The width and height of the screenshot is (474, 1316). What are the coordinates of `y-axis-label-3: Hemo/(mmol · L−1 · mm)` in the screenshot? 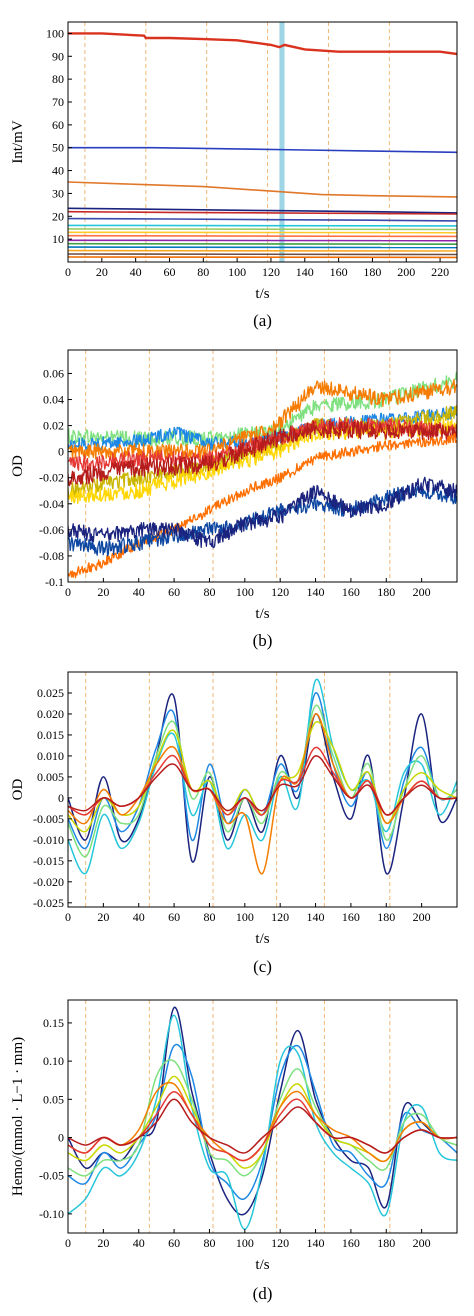 It's located at (18, 1116).